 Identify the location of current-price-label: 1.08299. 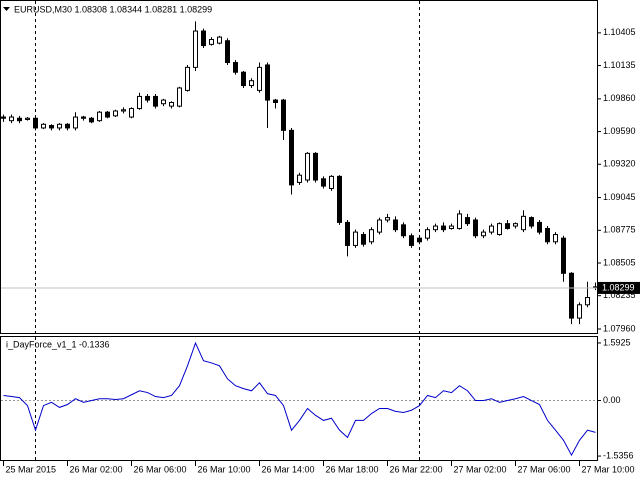
(618, 287).